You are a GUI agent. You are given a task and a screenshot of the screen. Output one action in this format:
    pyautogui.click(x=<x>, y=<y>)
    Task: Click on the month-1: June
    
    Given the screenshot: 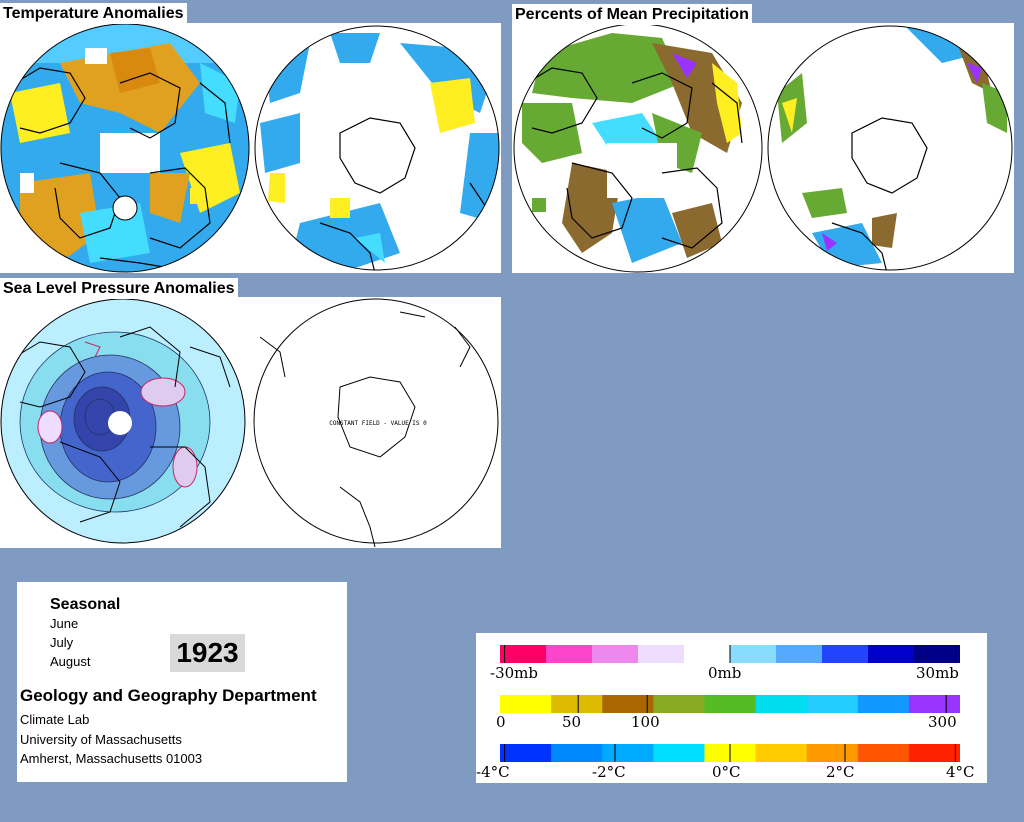 What is the action you would take?
    pyautogui.click(x=64, y=623)
    